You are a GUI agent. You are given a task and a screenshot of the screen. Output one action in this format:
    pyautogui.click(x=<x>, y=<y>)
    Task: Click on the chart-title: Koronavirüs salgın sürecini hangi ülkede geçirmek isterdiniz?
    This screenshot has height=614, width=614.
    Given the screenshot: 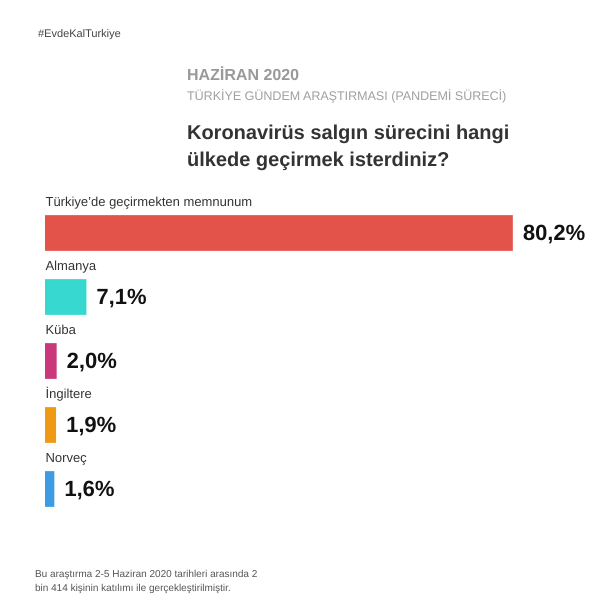 What is the action you would take?
    pyautogui.click(x=348, y=146)
    